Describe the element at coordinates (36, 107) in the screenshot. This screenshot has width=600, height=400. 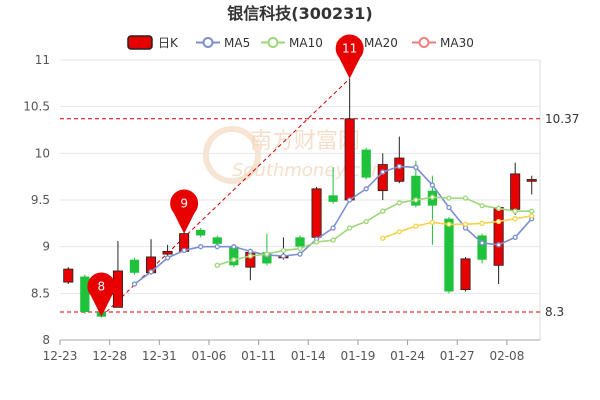
I see `y-tick-label: 10.5` at that location.